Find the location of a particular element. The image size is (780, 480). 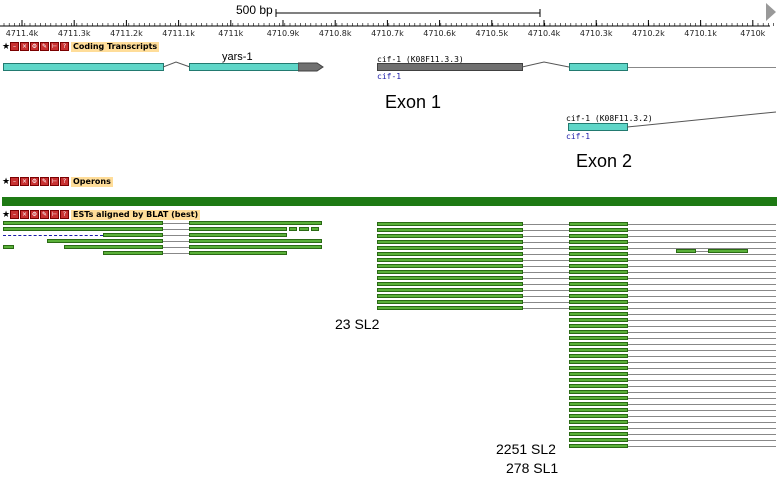

cif-b-exon is located at coordinates (598, 127).